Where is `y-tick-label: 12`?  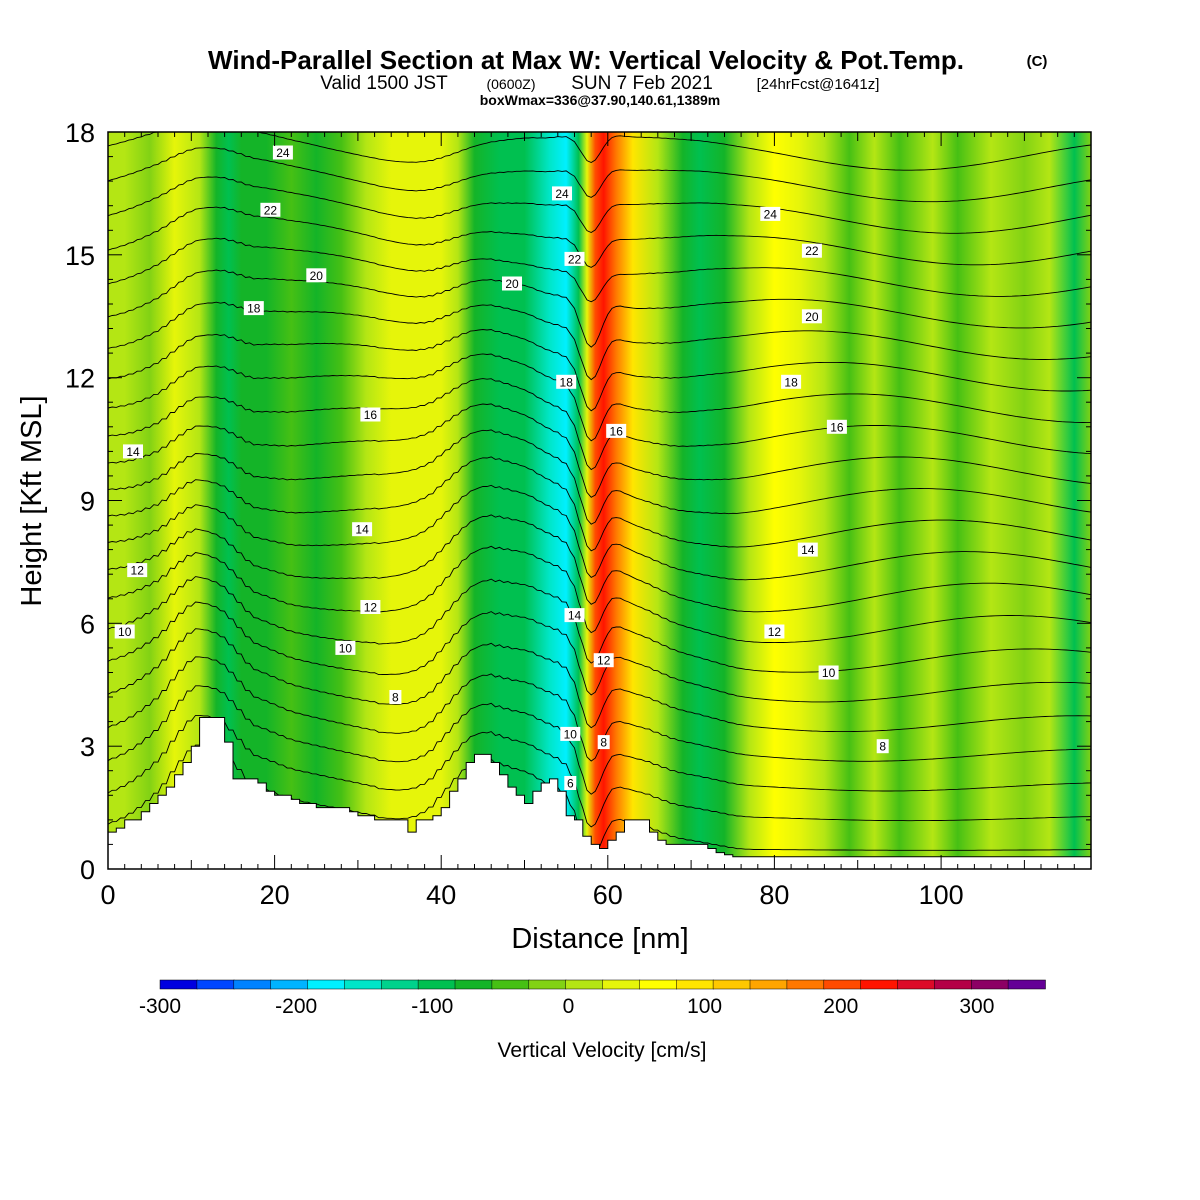
y-tick-label: 12 is located at coordinates (80, 379).